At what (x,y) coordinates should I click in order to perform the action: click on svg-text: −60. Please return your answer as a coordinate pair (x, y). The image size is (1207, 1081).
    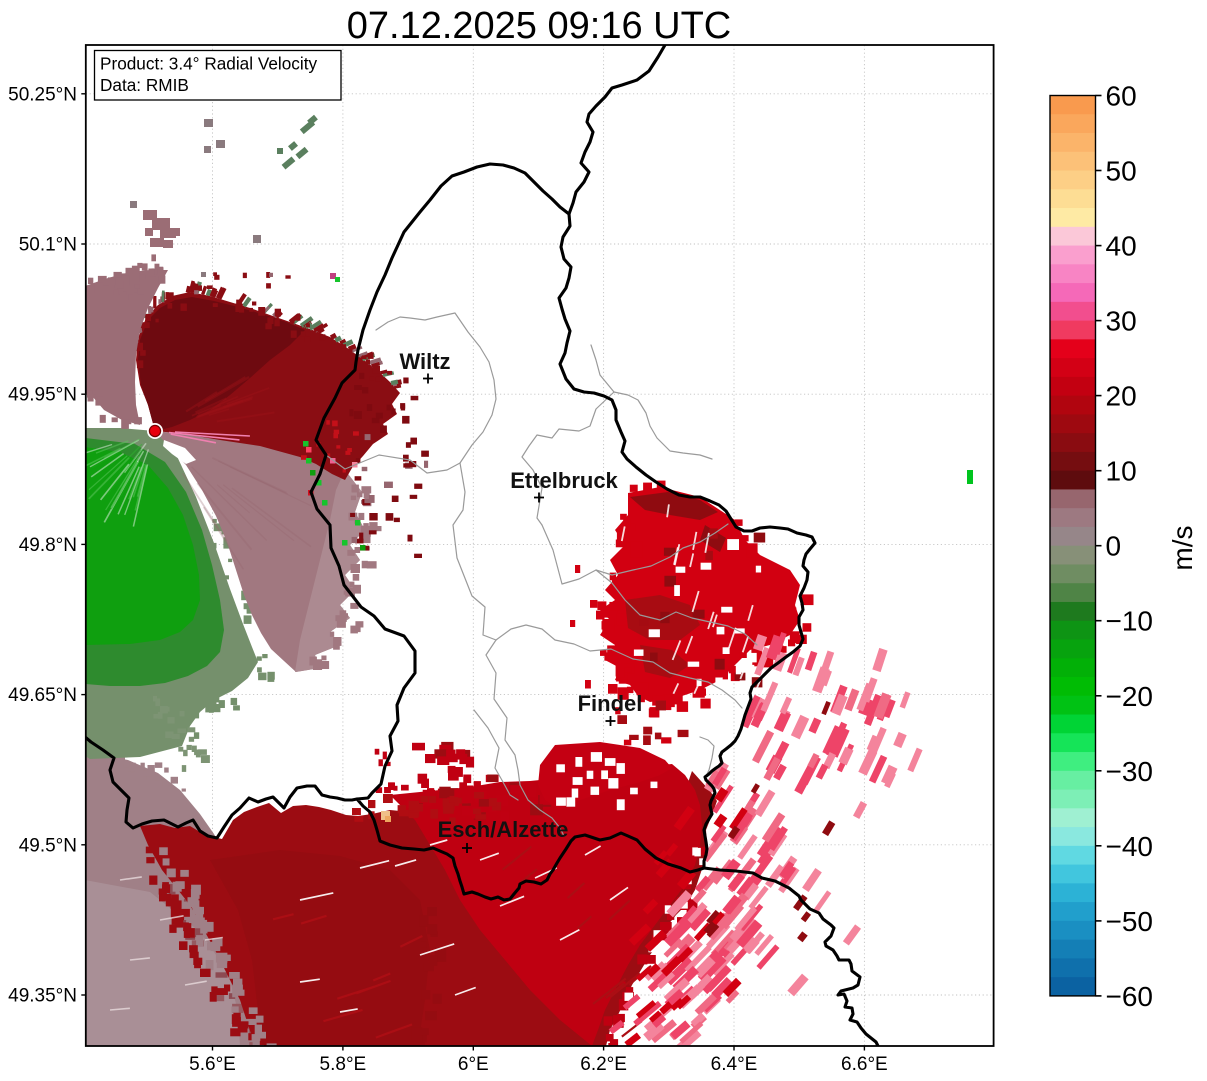
    Looking at the image, I should click on (1130, 996).